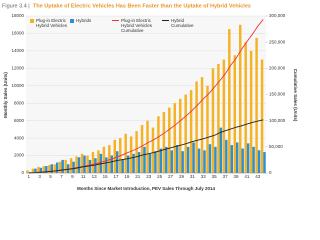 Image resolution: width=320 pixels, height=240 pixels. I want to click on x-tick-label: 11, so click(83, 176).